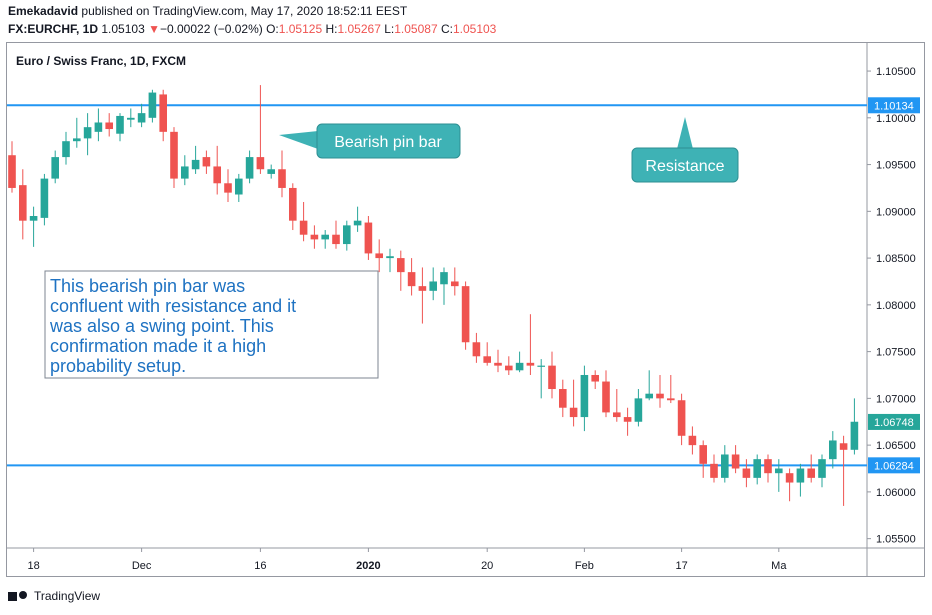 The height and width of the screenshot is (615, 932). What do you see at coordinates (300, 29) in the screenshot?
I see `open-value: 1.05125` at bounding box center [300, 29].